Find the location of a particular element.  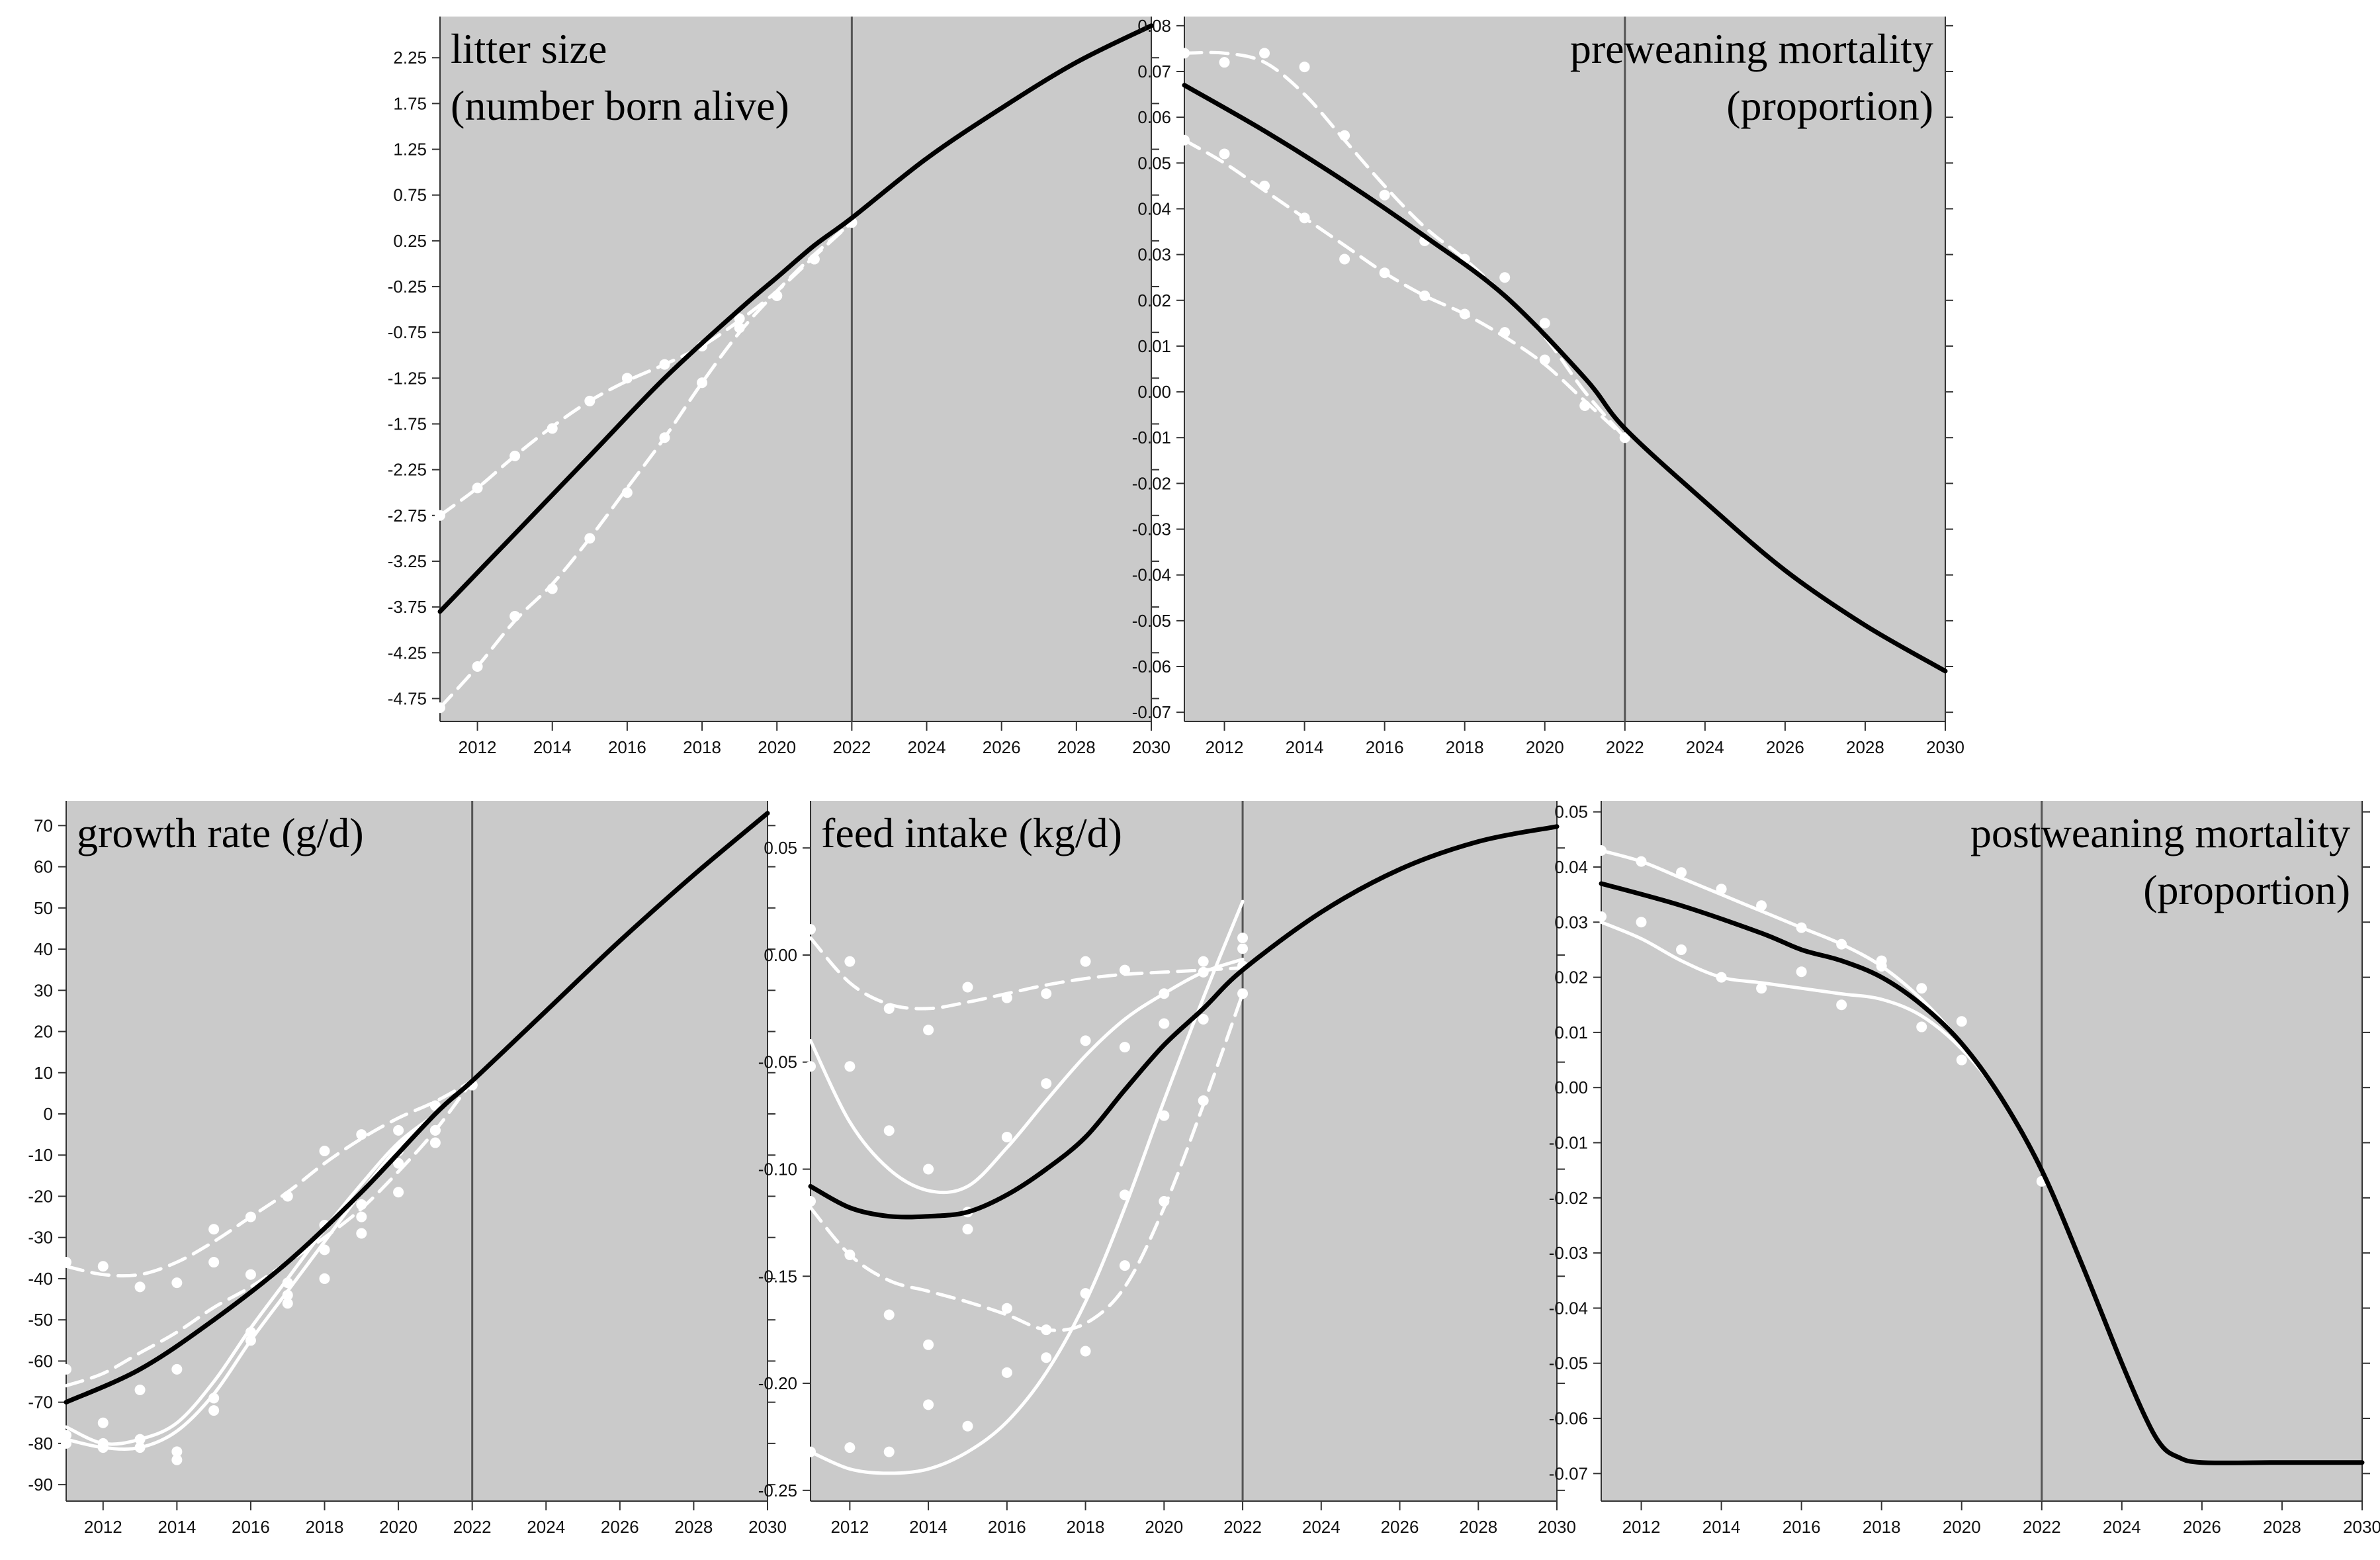

y-tick-label: -80 is located at coordinates (40, 1443).